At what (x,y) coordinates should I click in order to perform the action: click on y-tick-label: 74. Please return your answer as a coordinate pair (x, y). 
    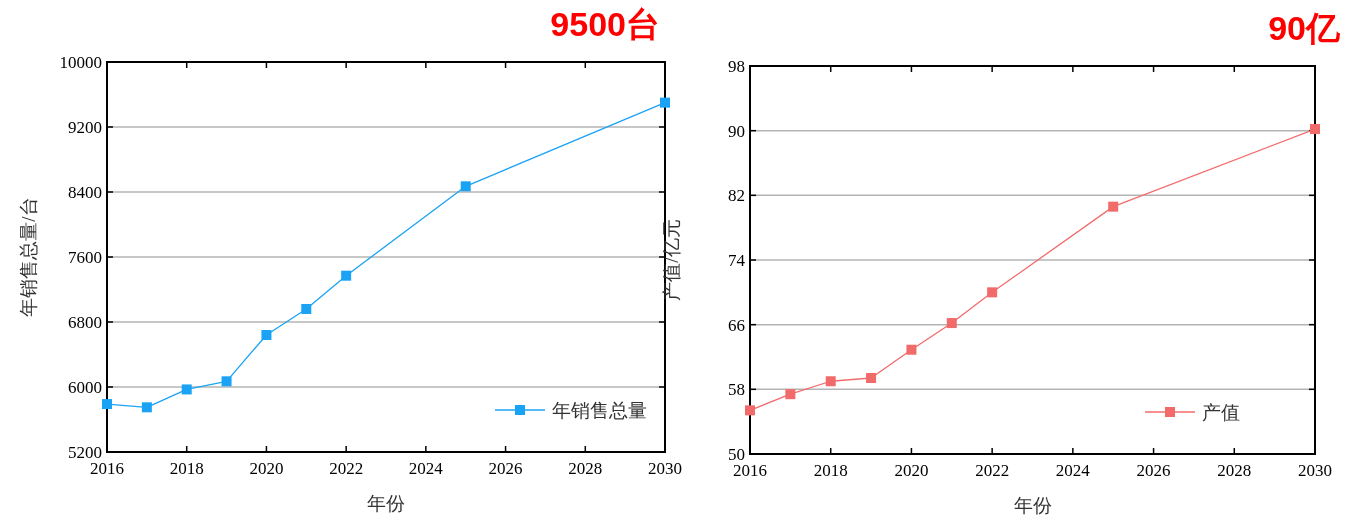
    Looking at the image, I should click on (737, 260).